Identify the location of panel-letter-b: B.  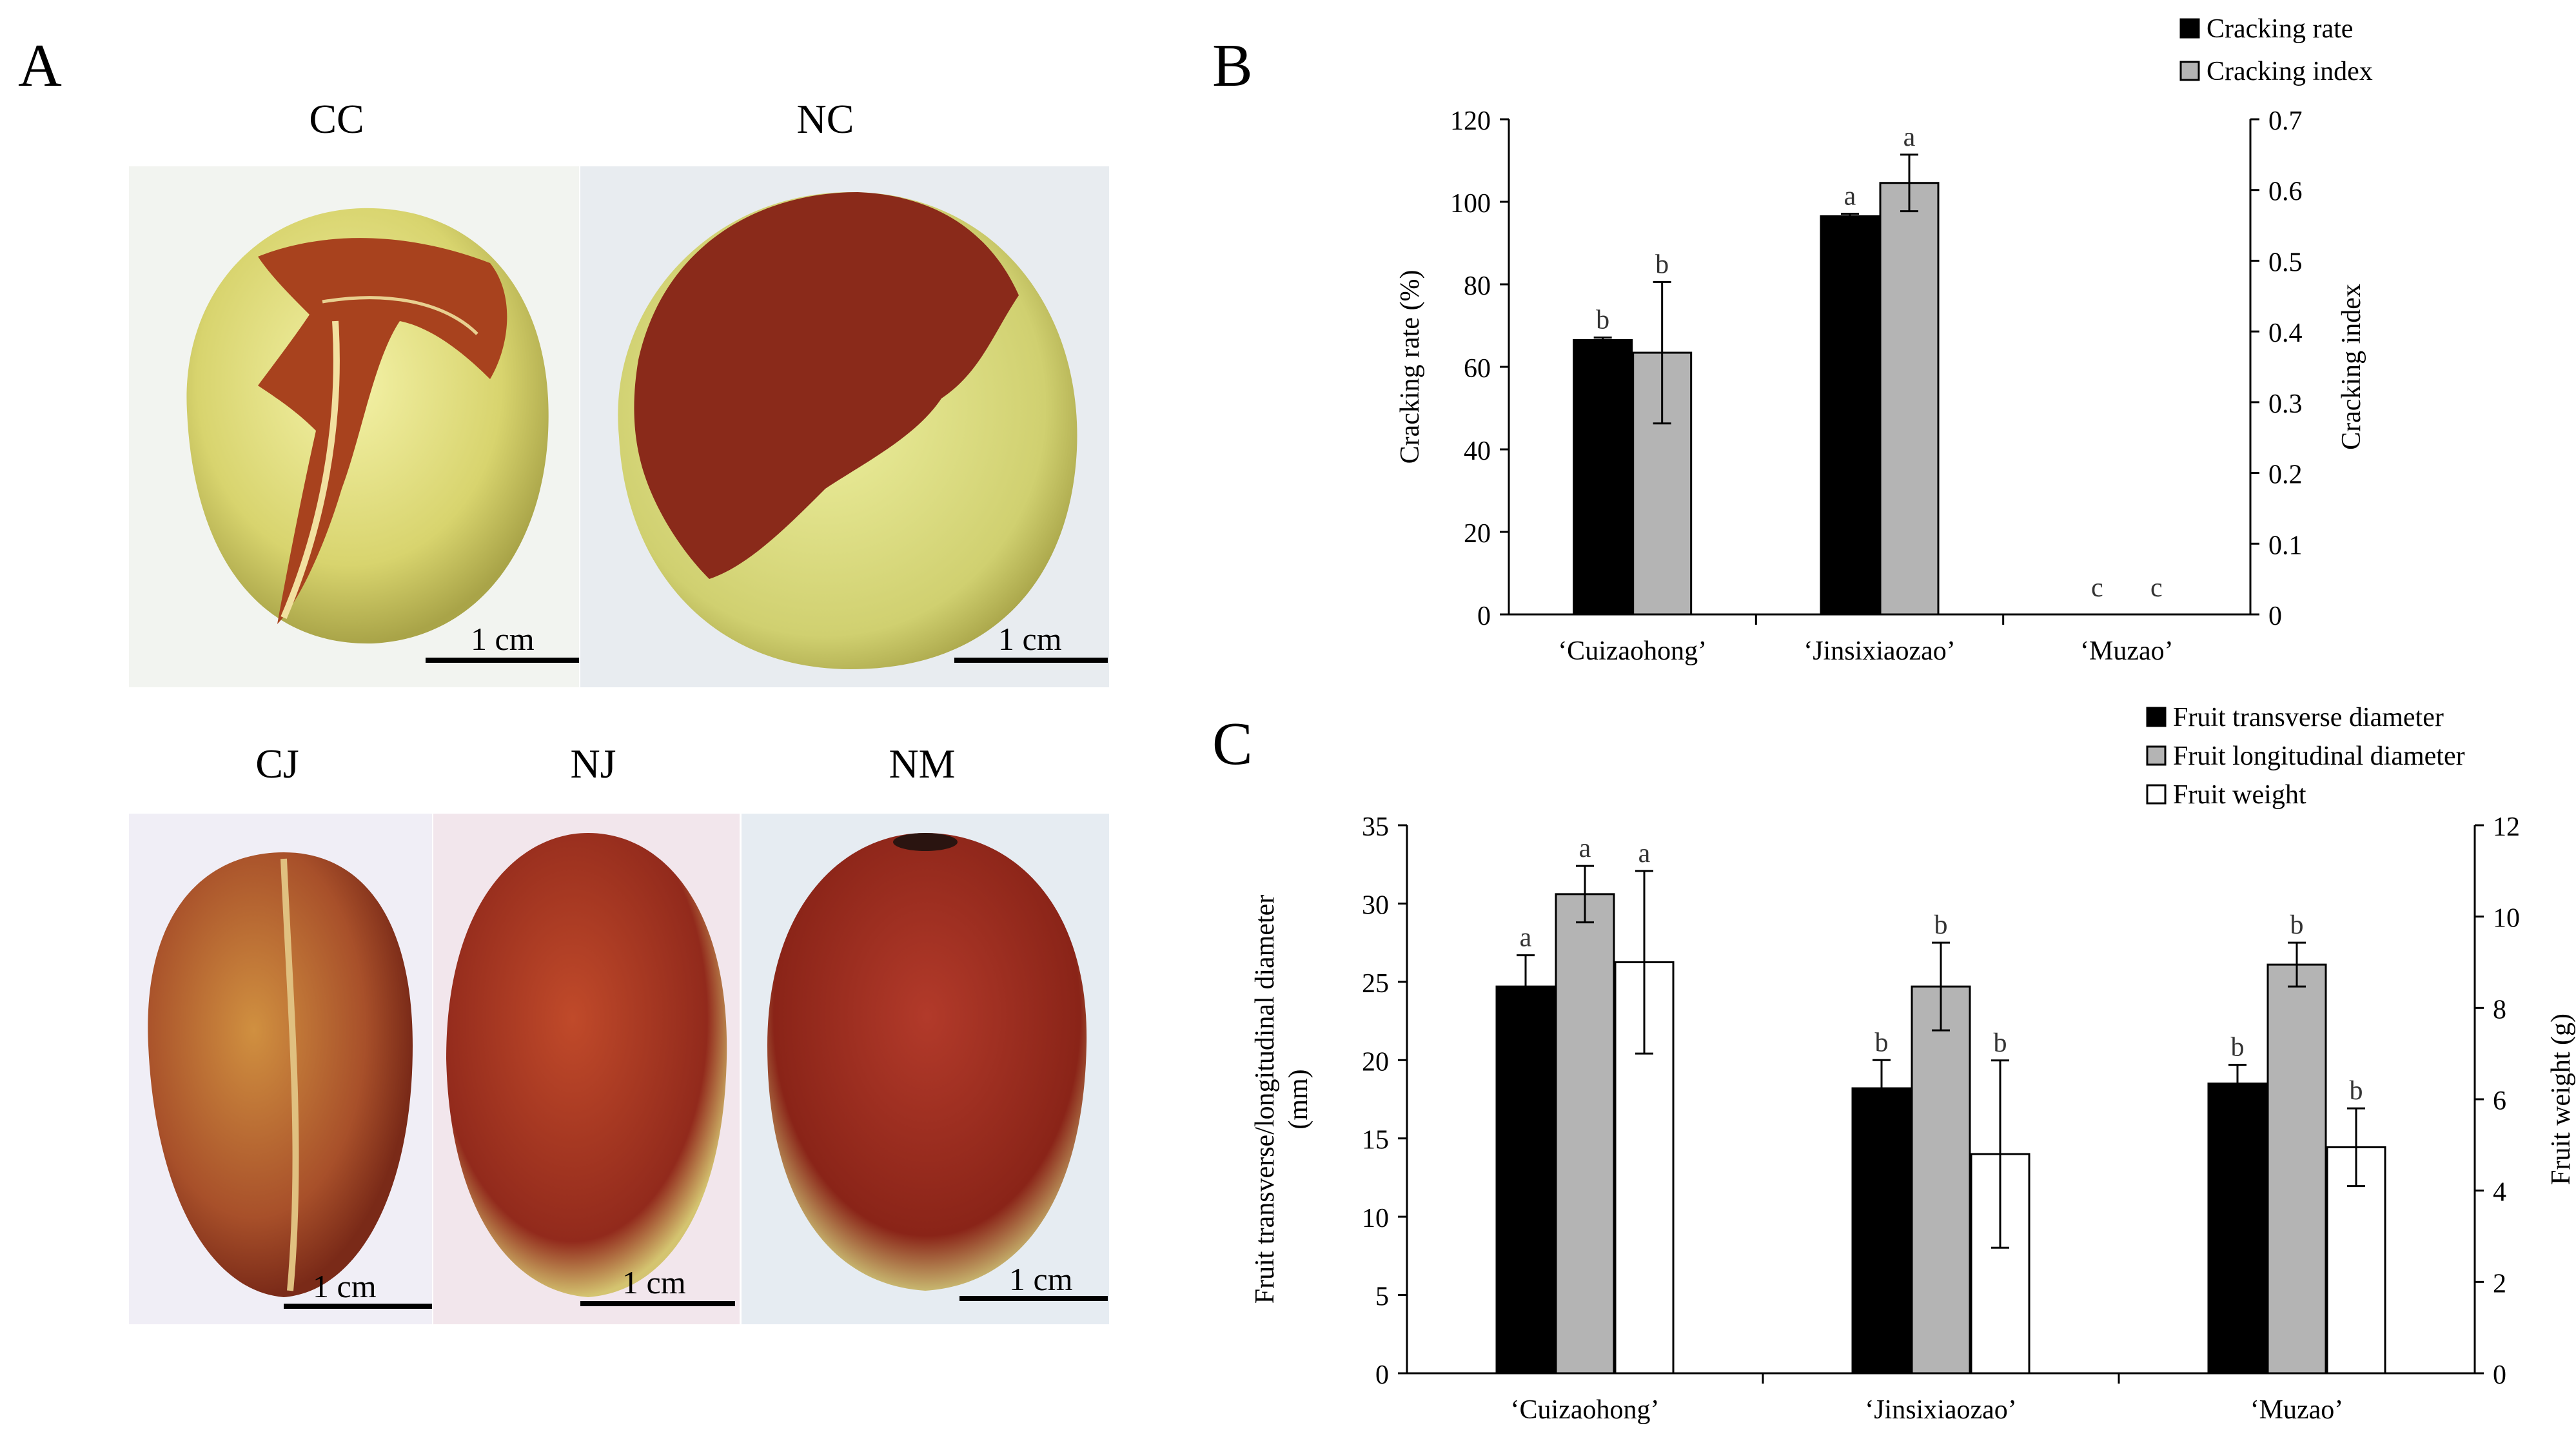
(1232, 65).